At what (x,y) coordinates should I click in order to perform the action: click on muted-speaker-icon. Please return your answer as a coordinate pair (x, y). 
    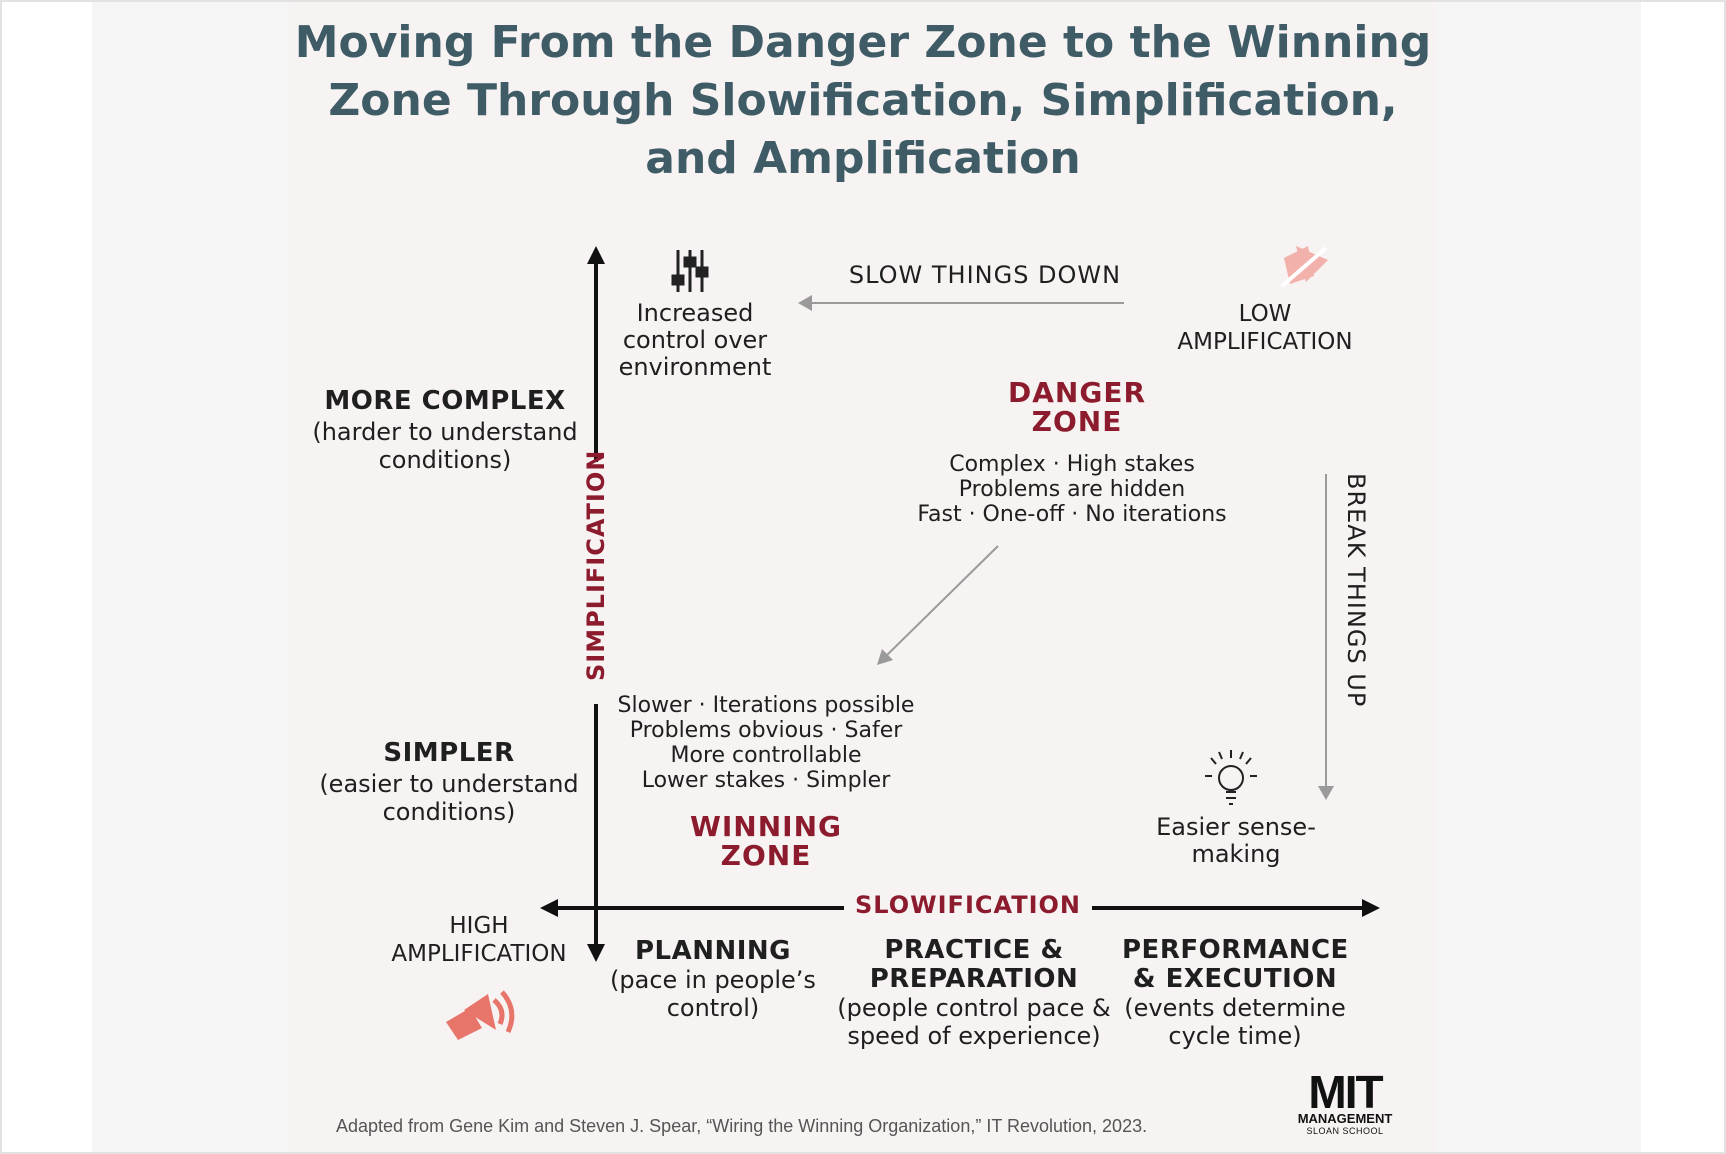
    Looking at the image, I should click on (1304, 267).